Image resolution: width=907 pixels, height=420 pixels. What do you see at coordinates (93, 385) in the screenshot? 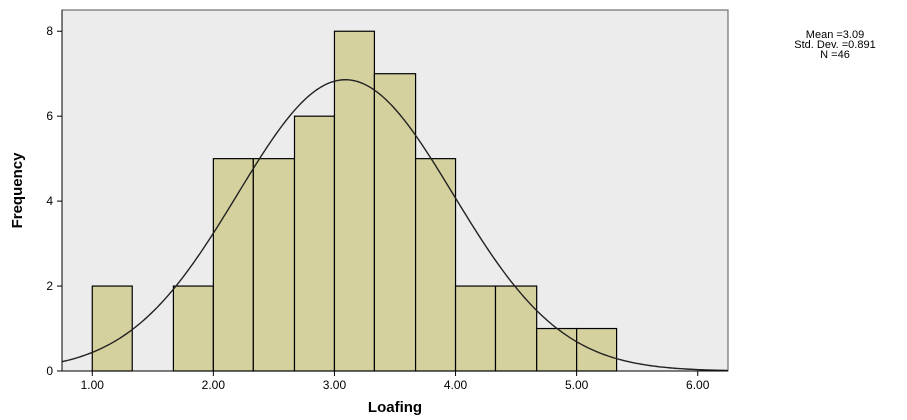
I see `x-tick-label: 1.00` at bounding box center [93, 385].